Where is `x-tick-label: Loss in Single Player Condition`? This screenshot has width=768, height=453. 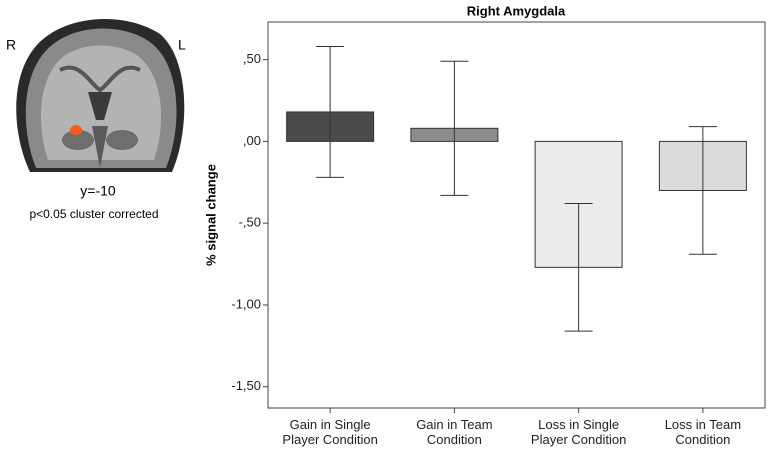 x-tick-label: Loss in Single Player Condition is located at coordinates (578, 432).